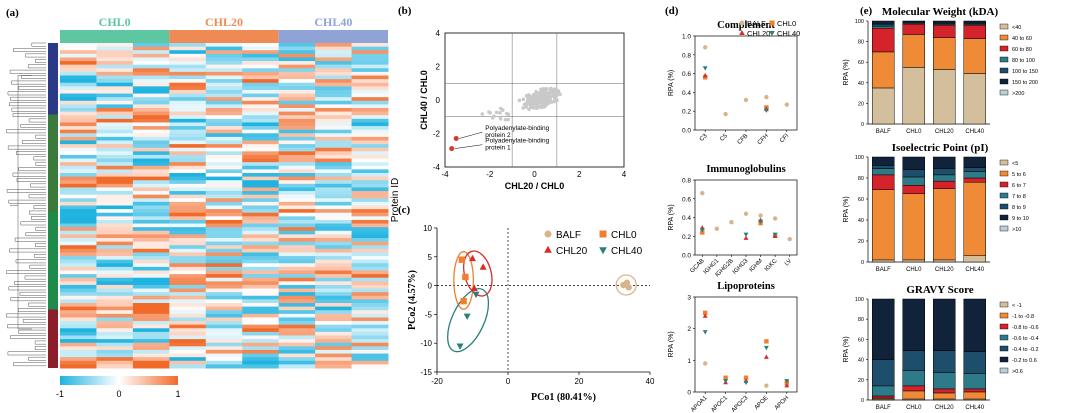 Image resolution: width=1080 pixels, height=413 pixels. What do you see at coordinates (53, 338) in the screenshot?
I see `row-cluster-bar` at bounding box center [53, 338].